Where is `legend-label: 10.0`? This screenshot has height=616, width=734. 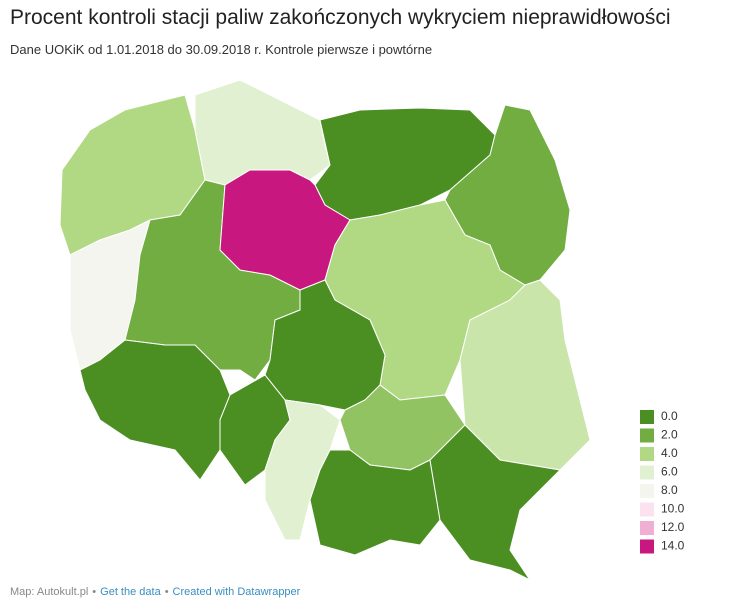 legend-label: 10.0 is located at coordinates (673, 509).